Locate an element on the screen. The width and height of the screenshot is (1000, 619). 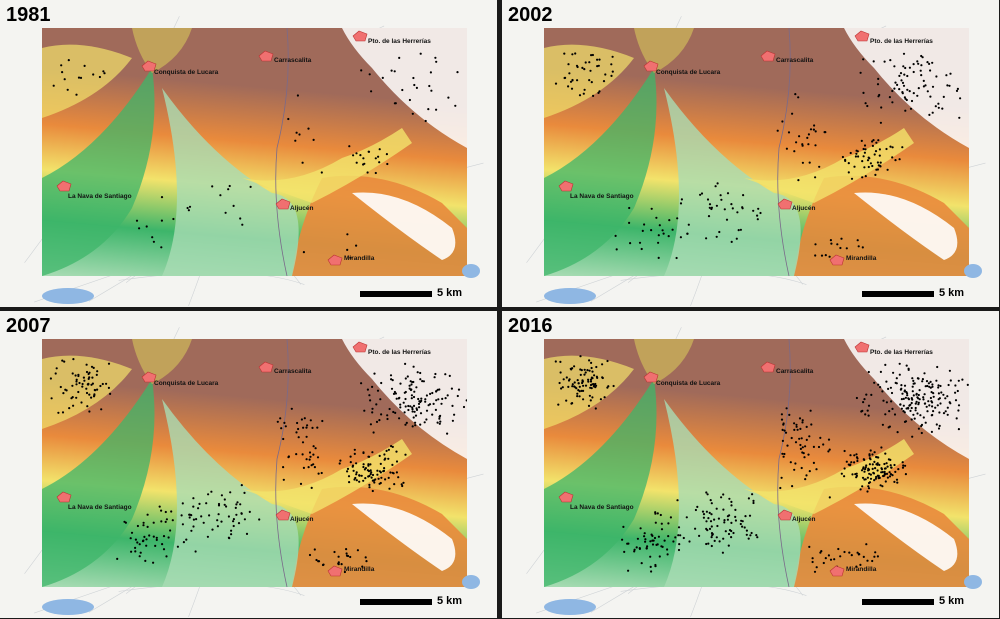
town-label: La Nava de Santiago is located at coordinates (100, 196).